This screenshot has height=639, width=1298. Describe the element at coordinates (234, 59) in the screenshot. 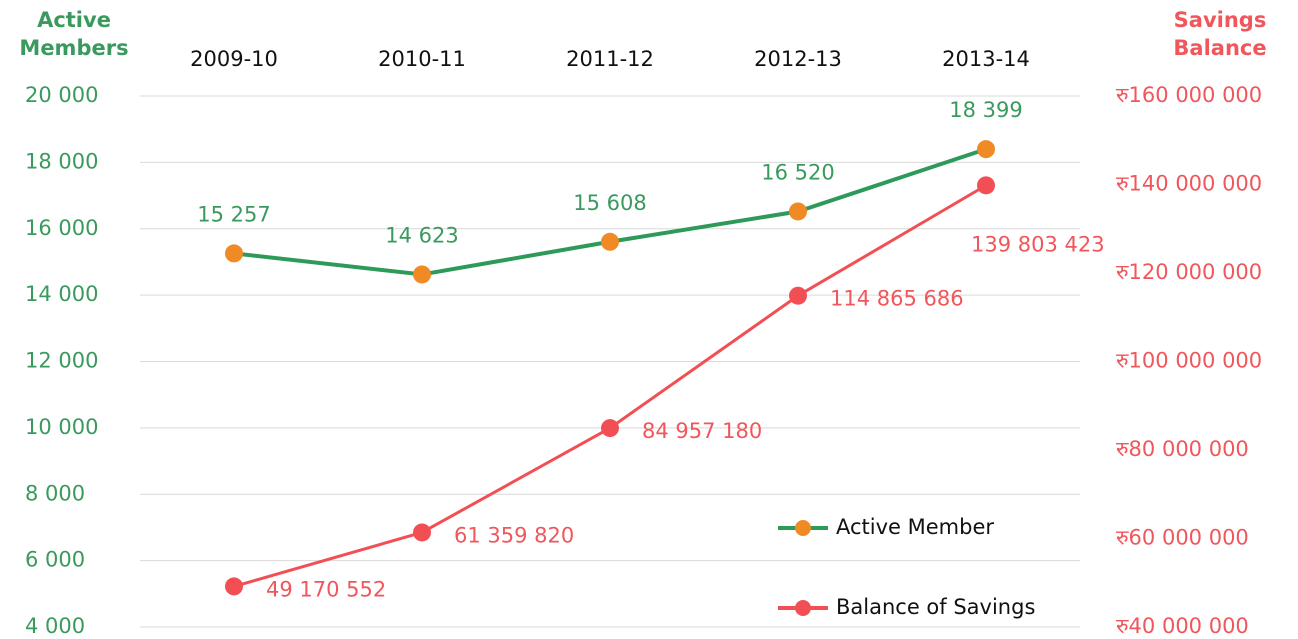

I see `x-tick-label: 2009-10` at that location.